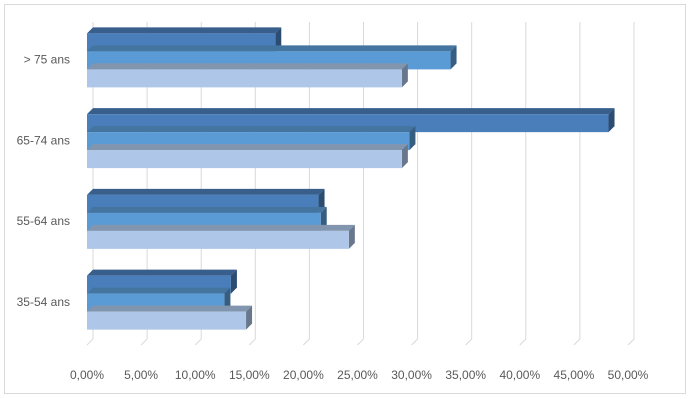  What do you see at coordinates (357, 375) in the screenshot?
I see `x-tick-label: 25,00%` at bounding box center [357, 375].